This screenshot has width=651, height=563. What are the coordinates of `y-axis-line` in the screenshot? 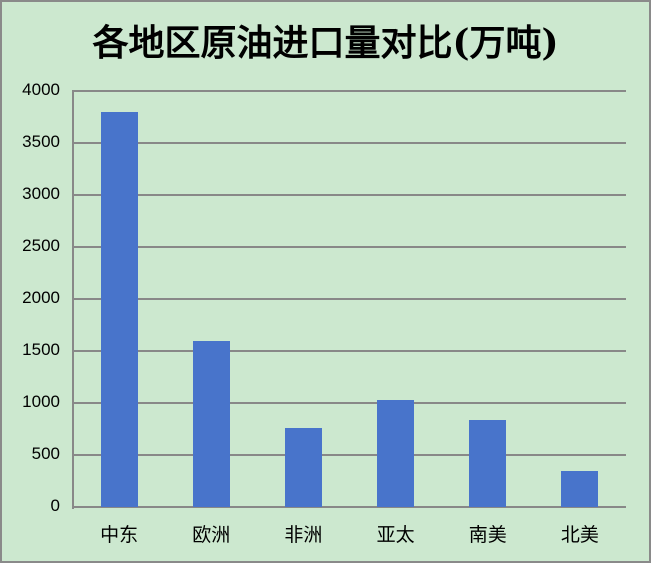 It's located at (73, 299).